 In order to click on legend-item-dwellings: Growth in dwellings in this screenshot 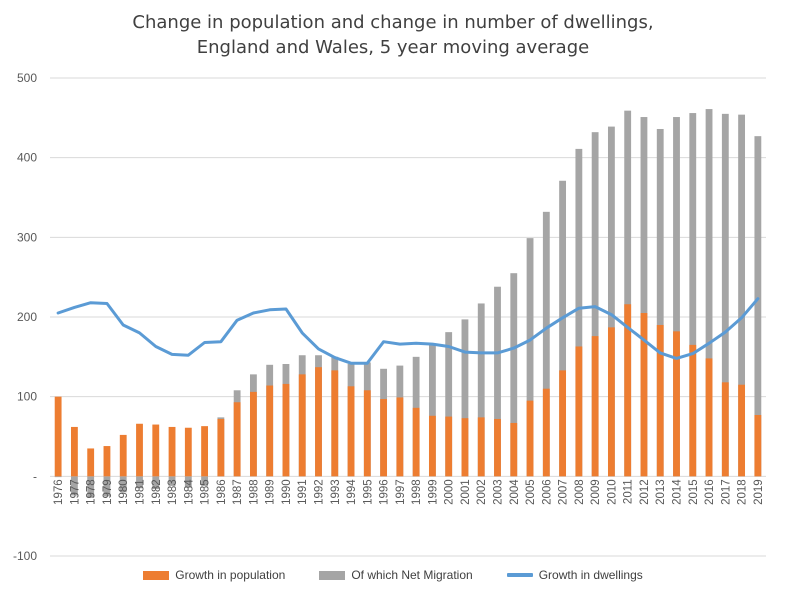, I will do `click(574, 575)`.